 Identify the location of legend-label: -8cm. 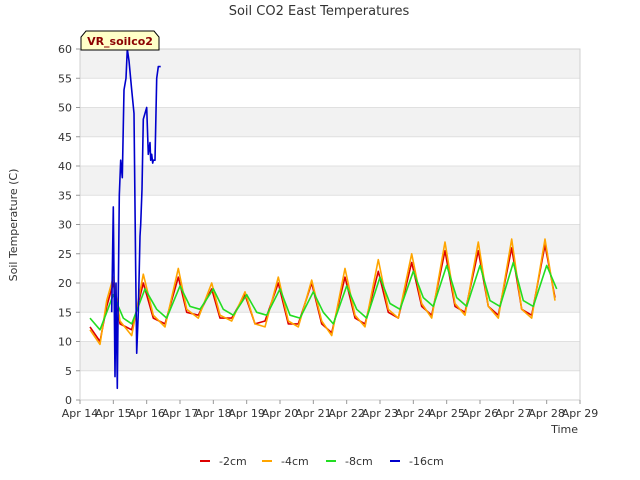
(359, 461).